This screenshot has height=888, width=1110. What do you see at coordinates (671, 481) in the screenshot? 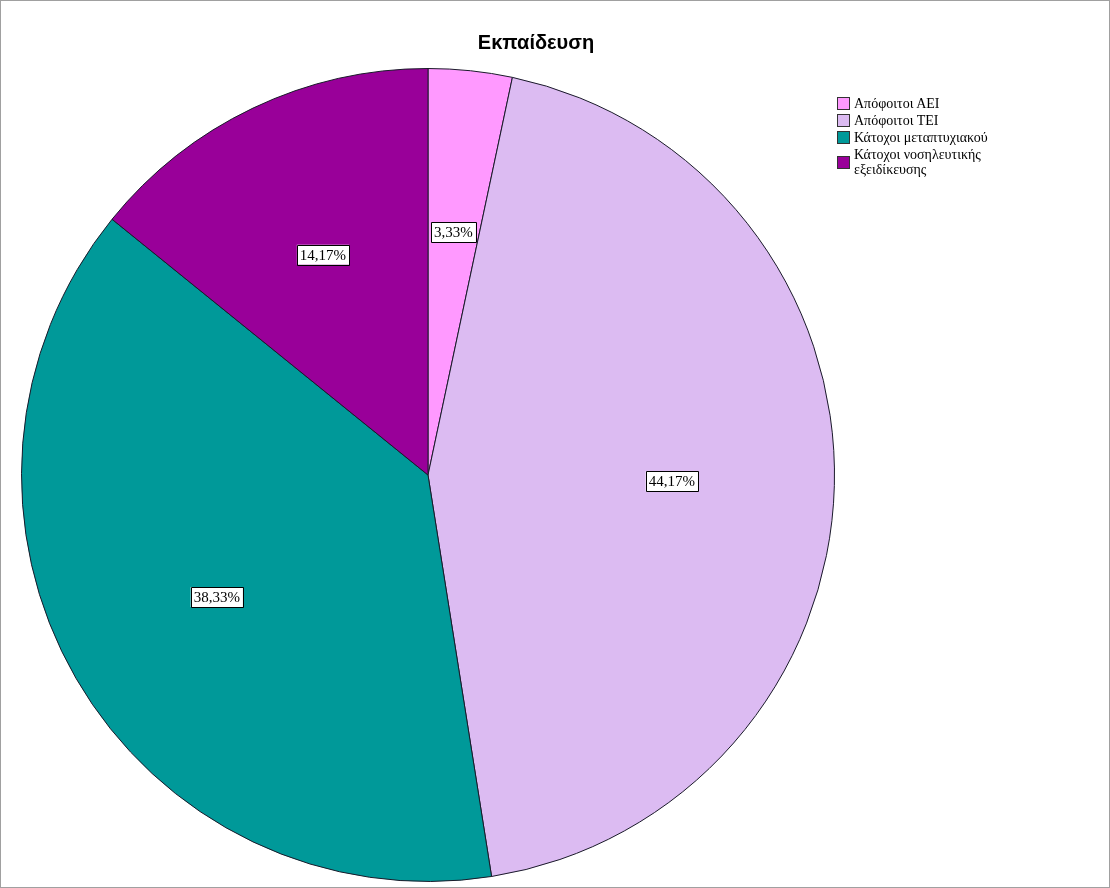
I see `data-label: 44,17%` at bounding box center [671, 481].